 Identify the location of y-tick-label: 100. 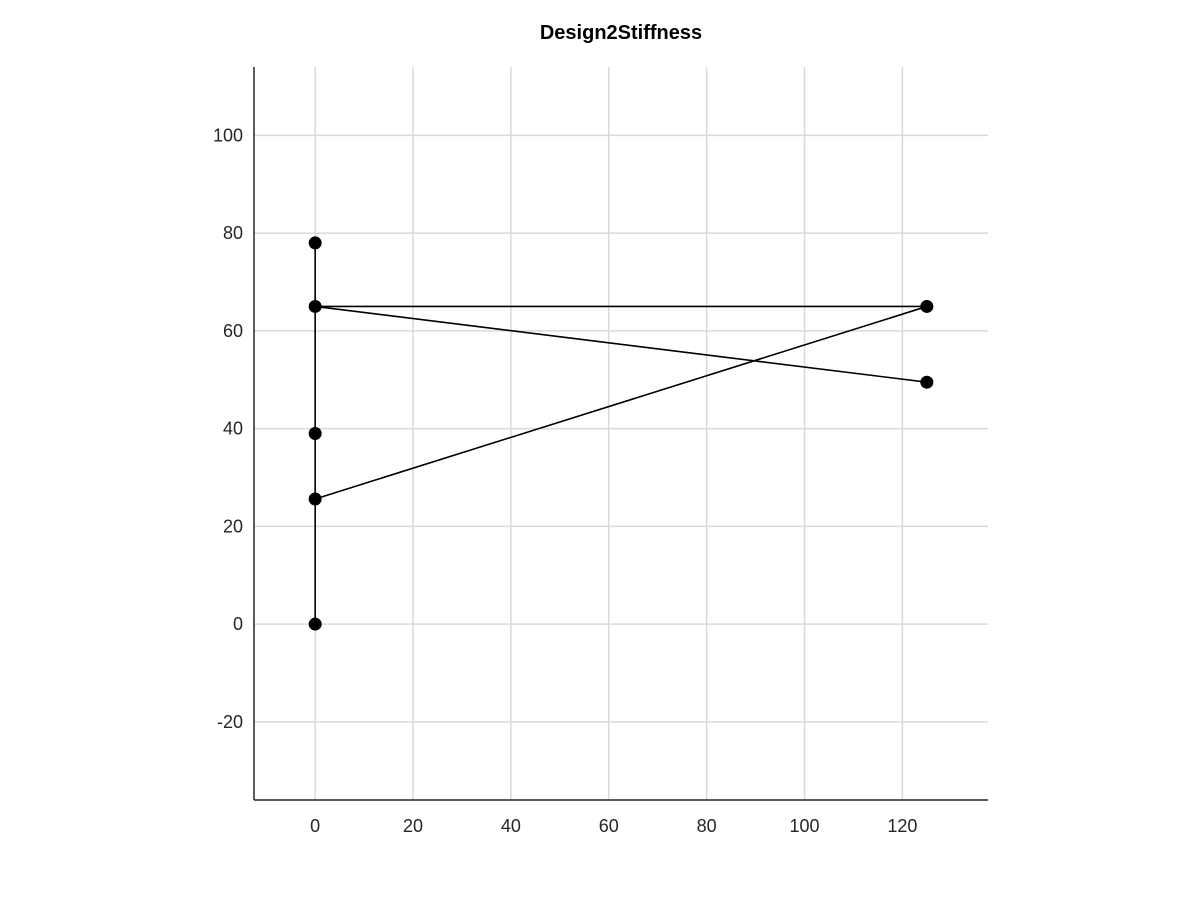
(228, 135).